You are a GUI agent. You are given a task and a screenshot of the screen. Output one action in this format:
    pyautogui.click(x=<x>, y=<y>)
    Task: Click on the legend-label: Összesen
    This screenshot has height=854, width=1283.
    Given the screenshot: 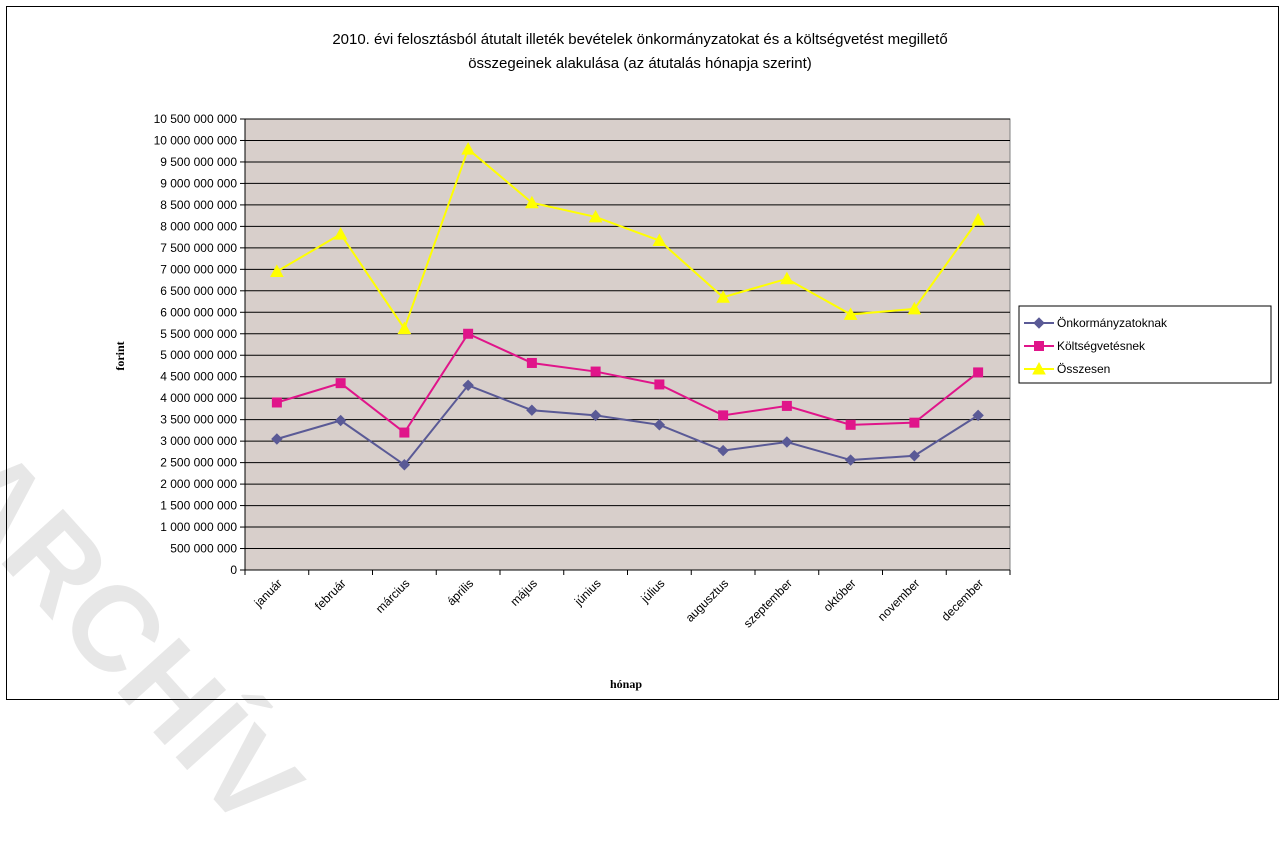 What is the action you would take?
    pyautogui.click(x=1083, y=369)
    